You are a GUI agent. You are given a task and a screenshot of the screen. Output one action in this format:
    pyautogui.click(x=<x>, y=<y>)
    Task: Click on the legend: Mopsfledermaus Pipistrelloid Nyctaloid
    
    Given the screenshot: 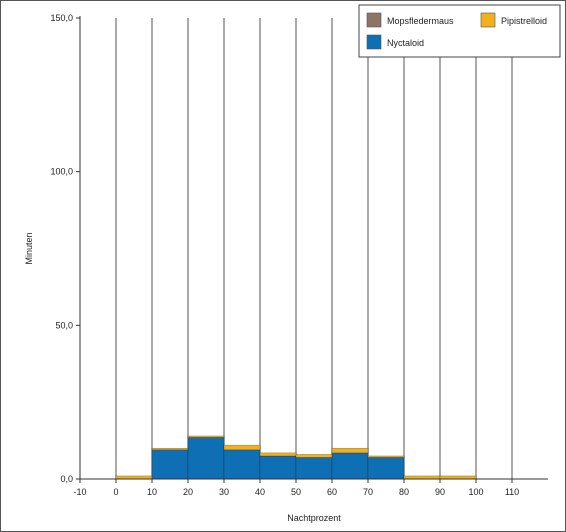 What is the action you would take?
    pyautogui.click(x=459, y=31)
    